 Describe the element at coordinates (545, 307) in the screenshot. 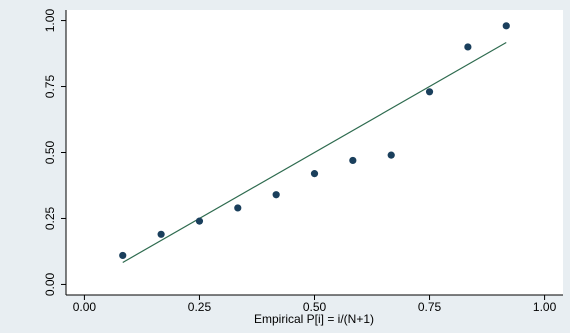

I see `x-tick-label: 1.00` at that location.